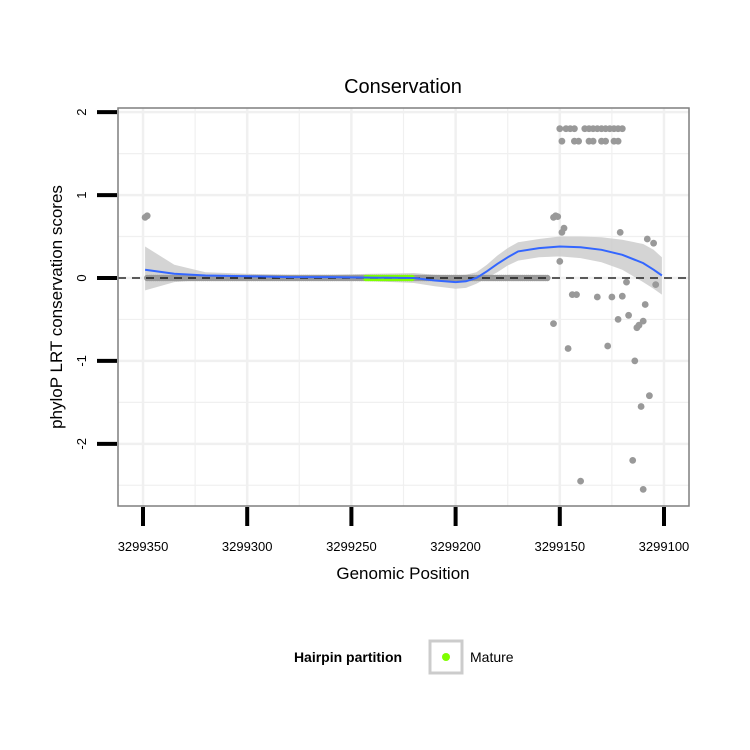 The width and height of the screenshot is (750, 750). I want to click on confidence-band-layer, so click(403, 265).